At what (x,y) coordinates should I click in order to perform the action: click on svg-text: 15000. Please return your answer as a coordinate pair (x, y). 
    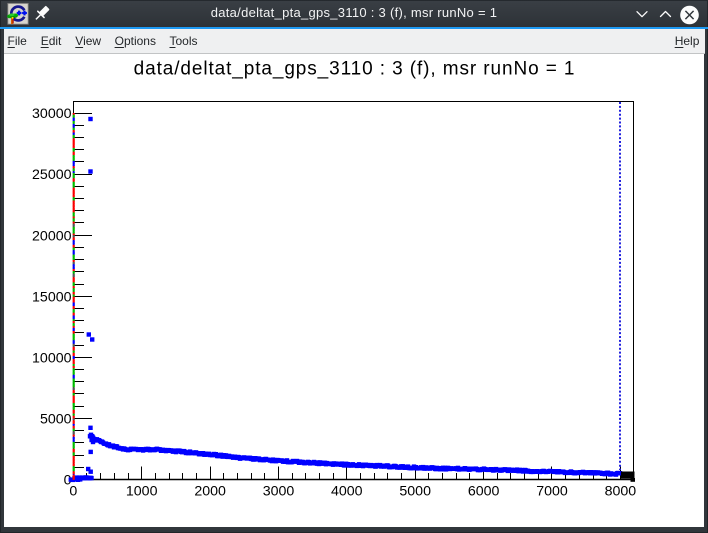
    Looking at the image, I should click on (52, 297).